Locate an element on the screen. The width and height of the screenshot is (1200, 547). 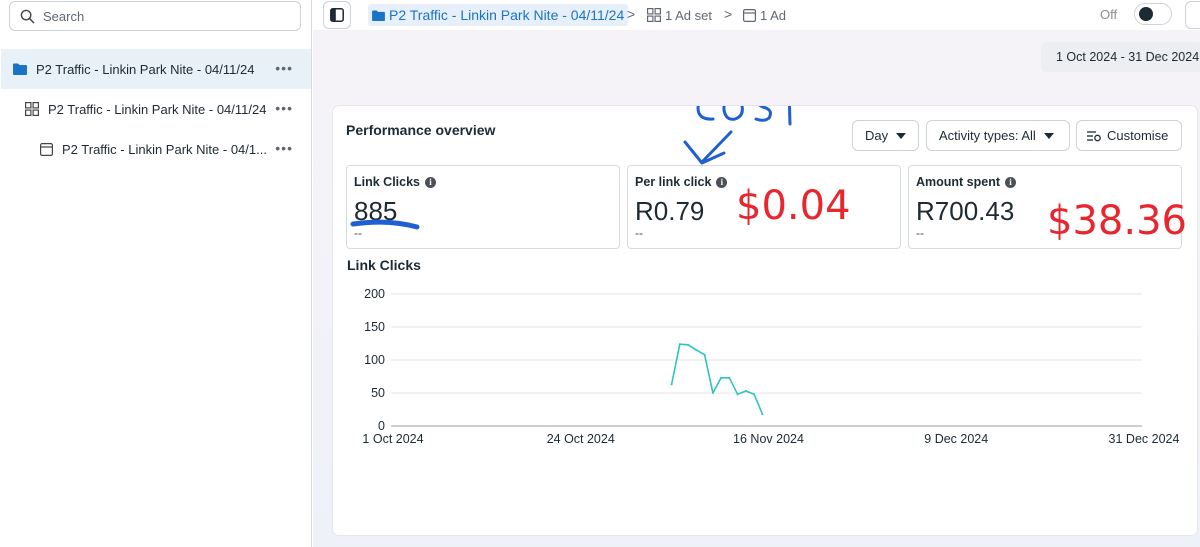
y-tick-label: 100 is located at coordinates (374, 360).